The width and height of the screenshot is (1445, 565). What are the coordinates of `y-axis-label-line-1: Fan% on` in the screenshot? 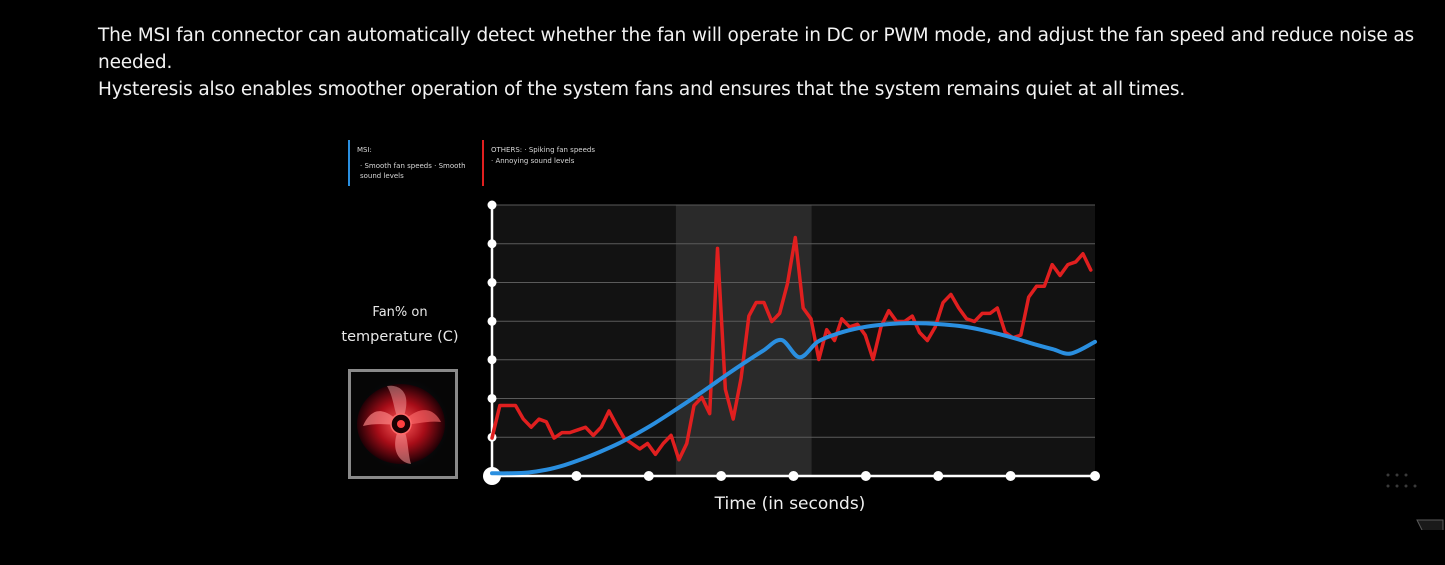 It's located at (400, 312).